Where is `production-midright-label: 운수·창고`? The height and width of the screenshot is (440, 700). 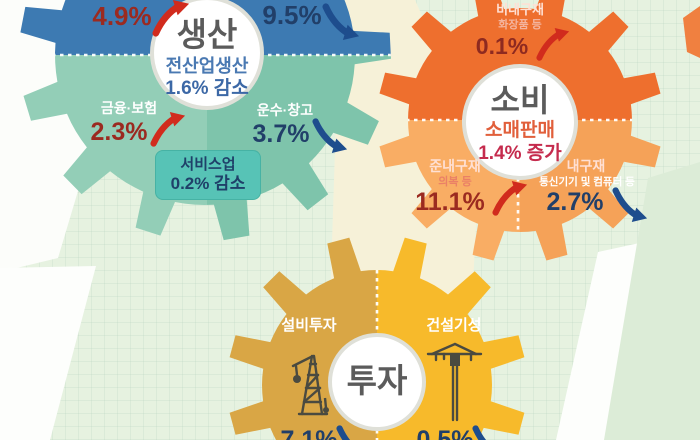 production-midright-label: 운수·창고 is located at coordinates (285, 110).